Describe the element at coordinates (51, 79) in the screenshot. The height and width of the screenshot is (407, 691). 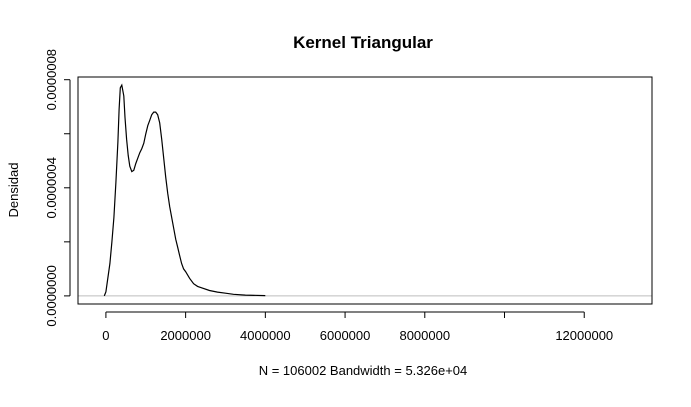
I see `y-tick-label: 0.0000008` at that location.